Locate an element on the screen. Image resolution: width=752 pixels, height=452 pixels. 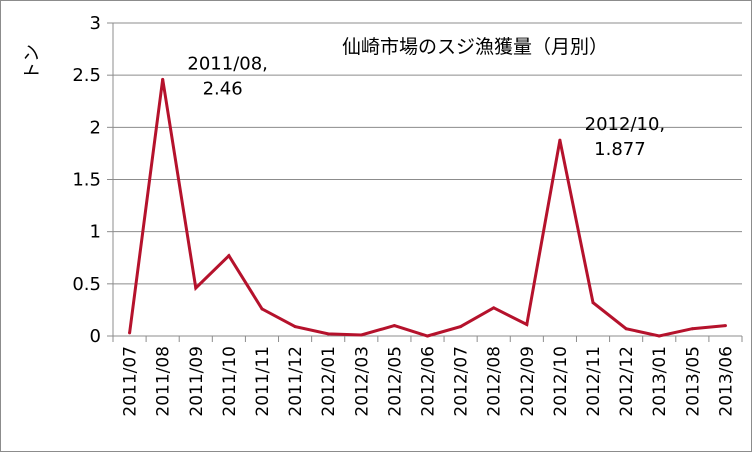
x-tick-label: 2012/12 is located at coordinates (627, 381).